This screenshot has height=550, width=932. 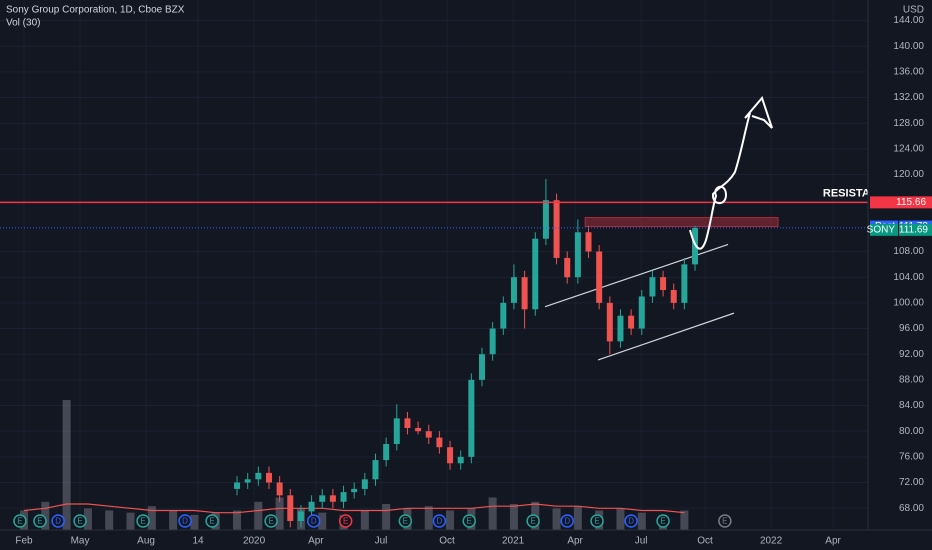 I want to click on x-tick-label: Feb, so click(x=24, y=541).